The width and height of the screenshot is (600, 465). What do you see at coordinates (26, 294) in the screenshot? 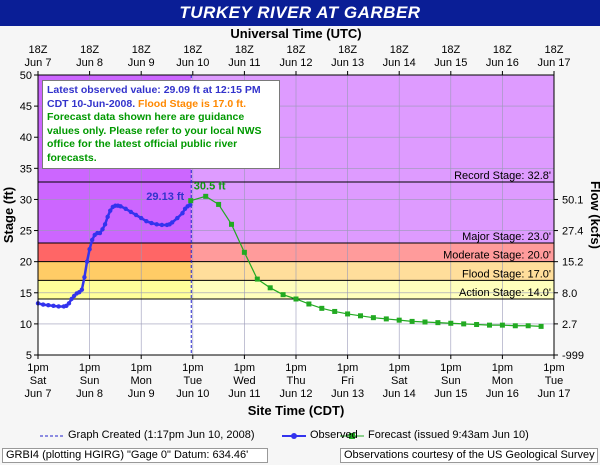
I see `y-tick-label: 15` at bounding box center [26, 294].